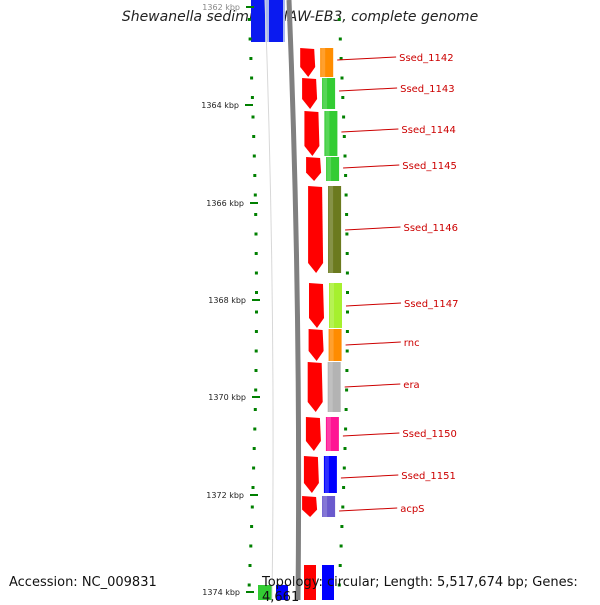 This screenshot has height=605, width=600. Describe the element at coordinates (227, 300) in the screenshot. I see `ruler-label: 1368 kbp` at that location.